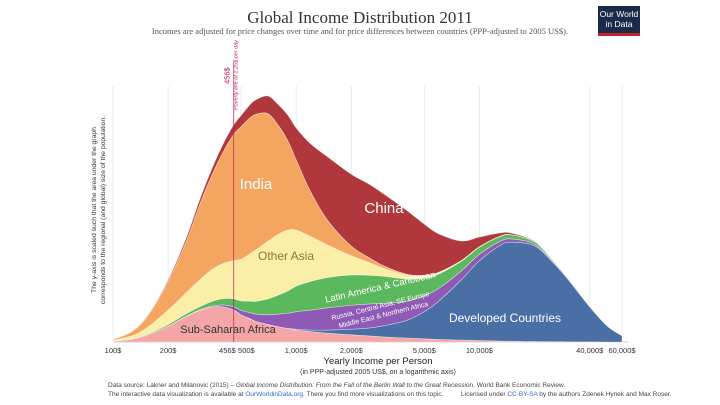 This screenshot has height=405, width=720. What do you see at coordinates (227, 75) in the screenshot?
I see `poverty-line-value: 456$` at bounding box center [227, 75].